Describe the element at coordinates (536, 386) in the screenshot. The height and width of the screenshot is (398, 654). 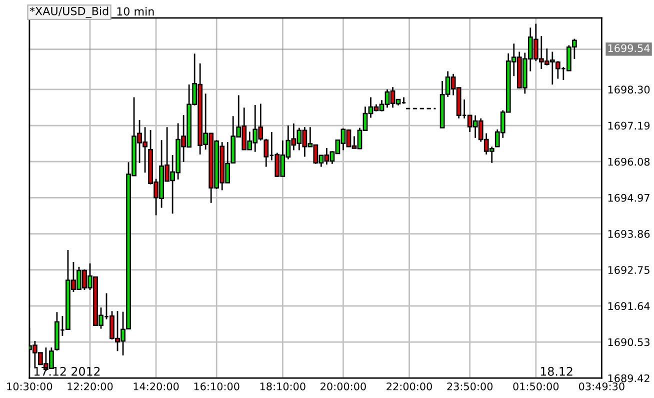
I see `x-tick-label: 01:50:00` at that location.